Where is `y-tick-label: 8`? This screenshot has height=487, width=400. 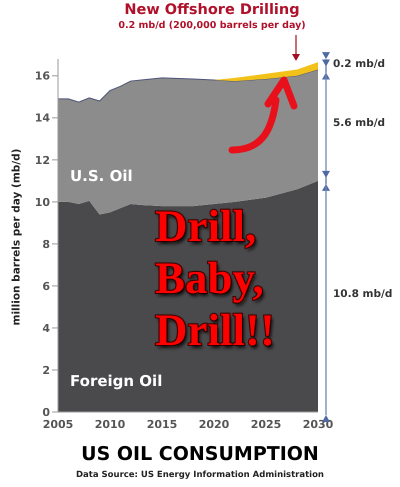 y-tick-label: 8 is located at coordinates (46, 244).